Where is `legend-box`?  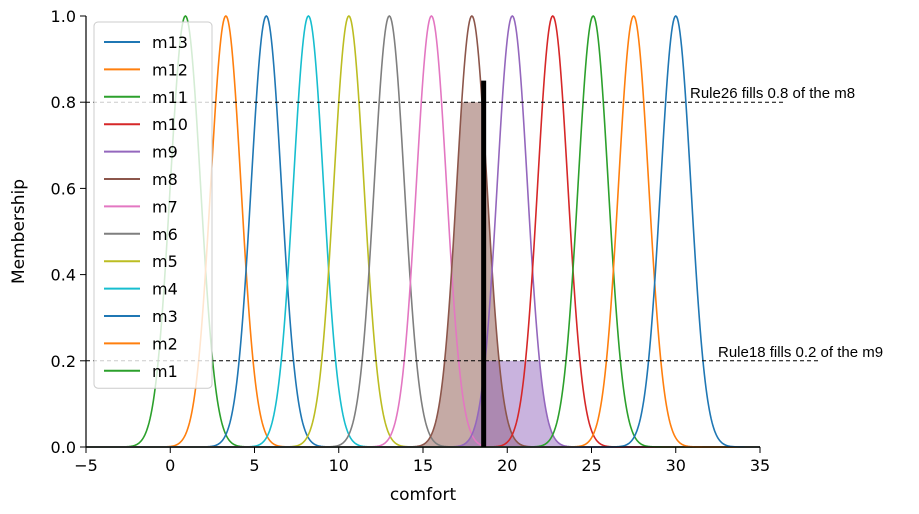
legend-box is located at coordinates (153, 205).